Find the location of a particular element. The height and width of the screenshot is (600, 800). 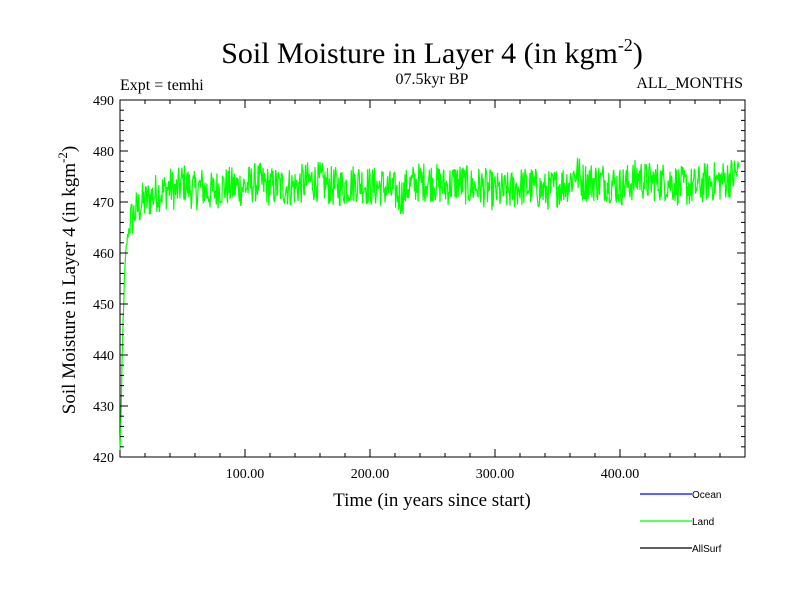

x-tick-label: 300.00 is located at coordinates (495, 474).